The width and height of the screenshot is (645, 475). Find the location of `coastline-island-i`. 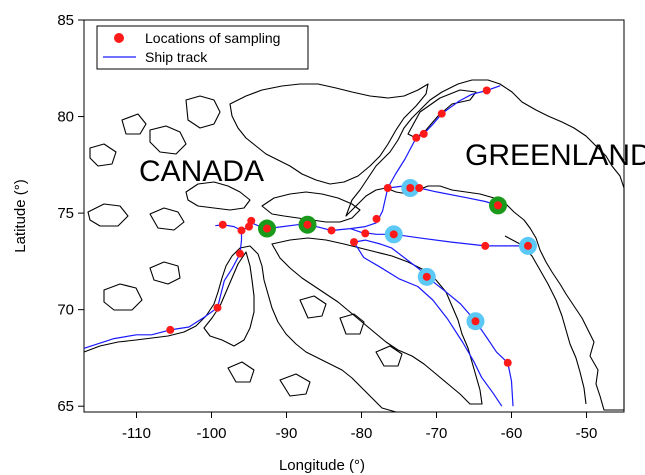

coastline-island-i is located at coordinates (313, 307).